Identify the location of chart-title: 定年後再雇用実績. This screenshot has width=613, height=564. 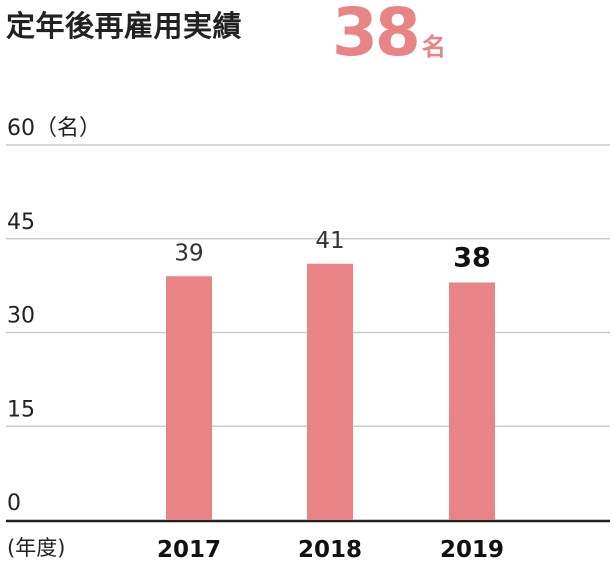
(124, 26).